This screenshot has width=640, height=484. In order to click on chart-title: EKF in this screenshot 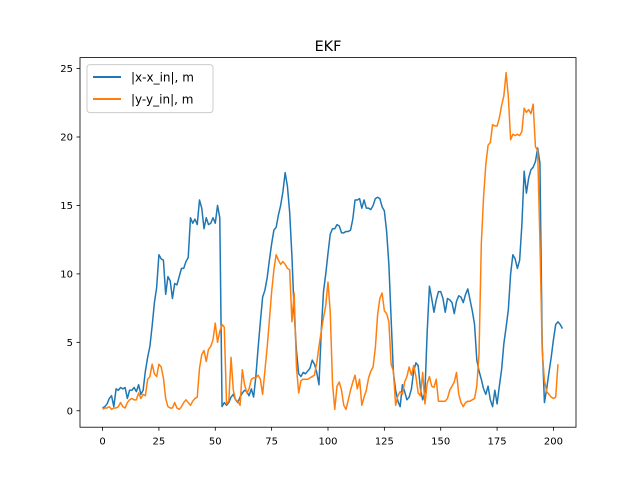, I will do `click(328, 47)`.